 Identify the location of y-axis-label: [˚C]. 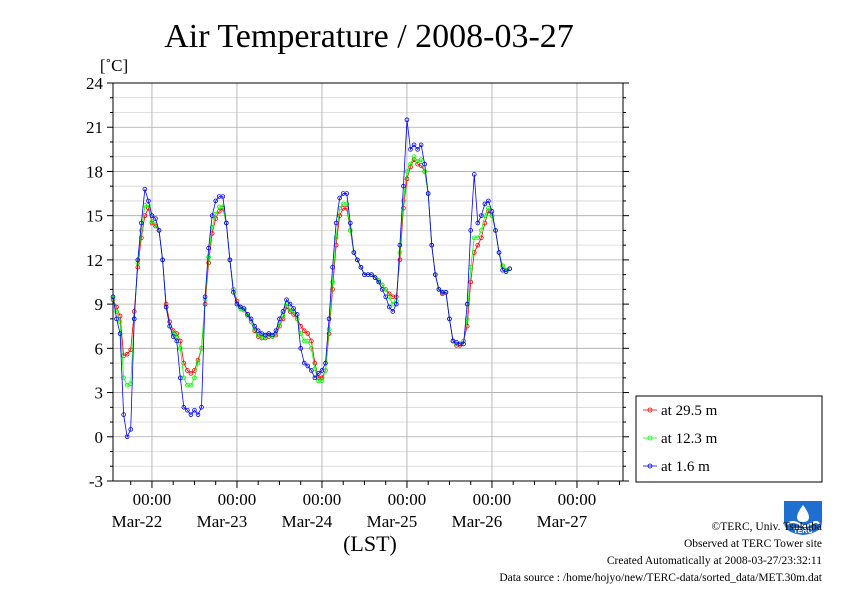
(114, 65).